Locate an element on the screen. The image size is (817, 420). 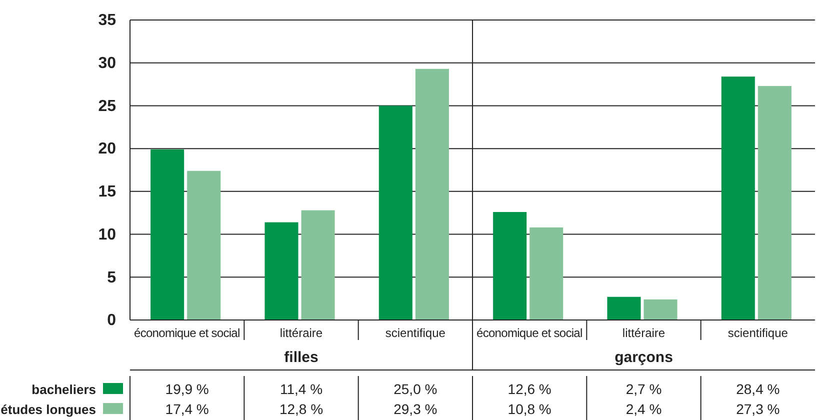
data-label: 25,0 % is located at coordinates (416, 389).